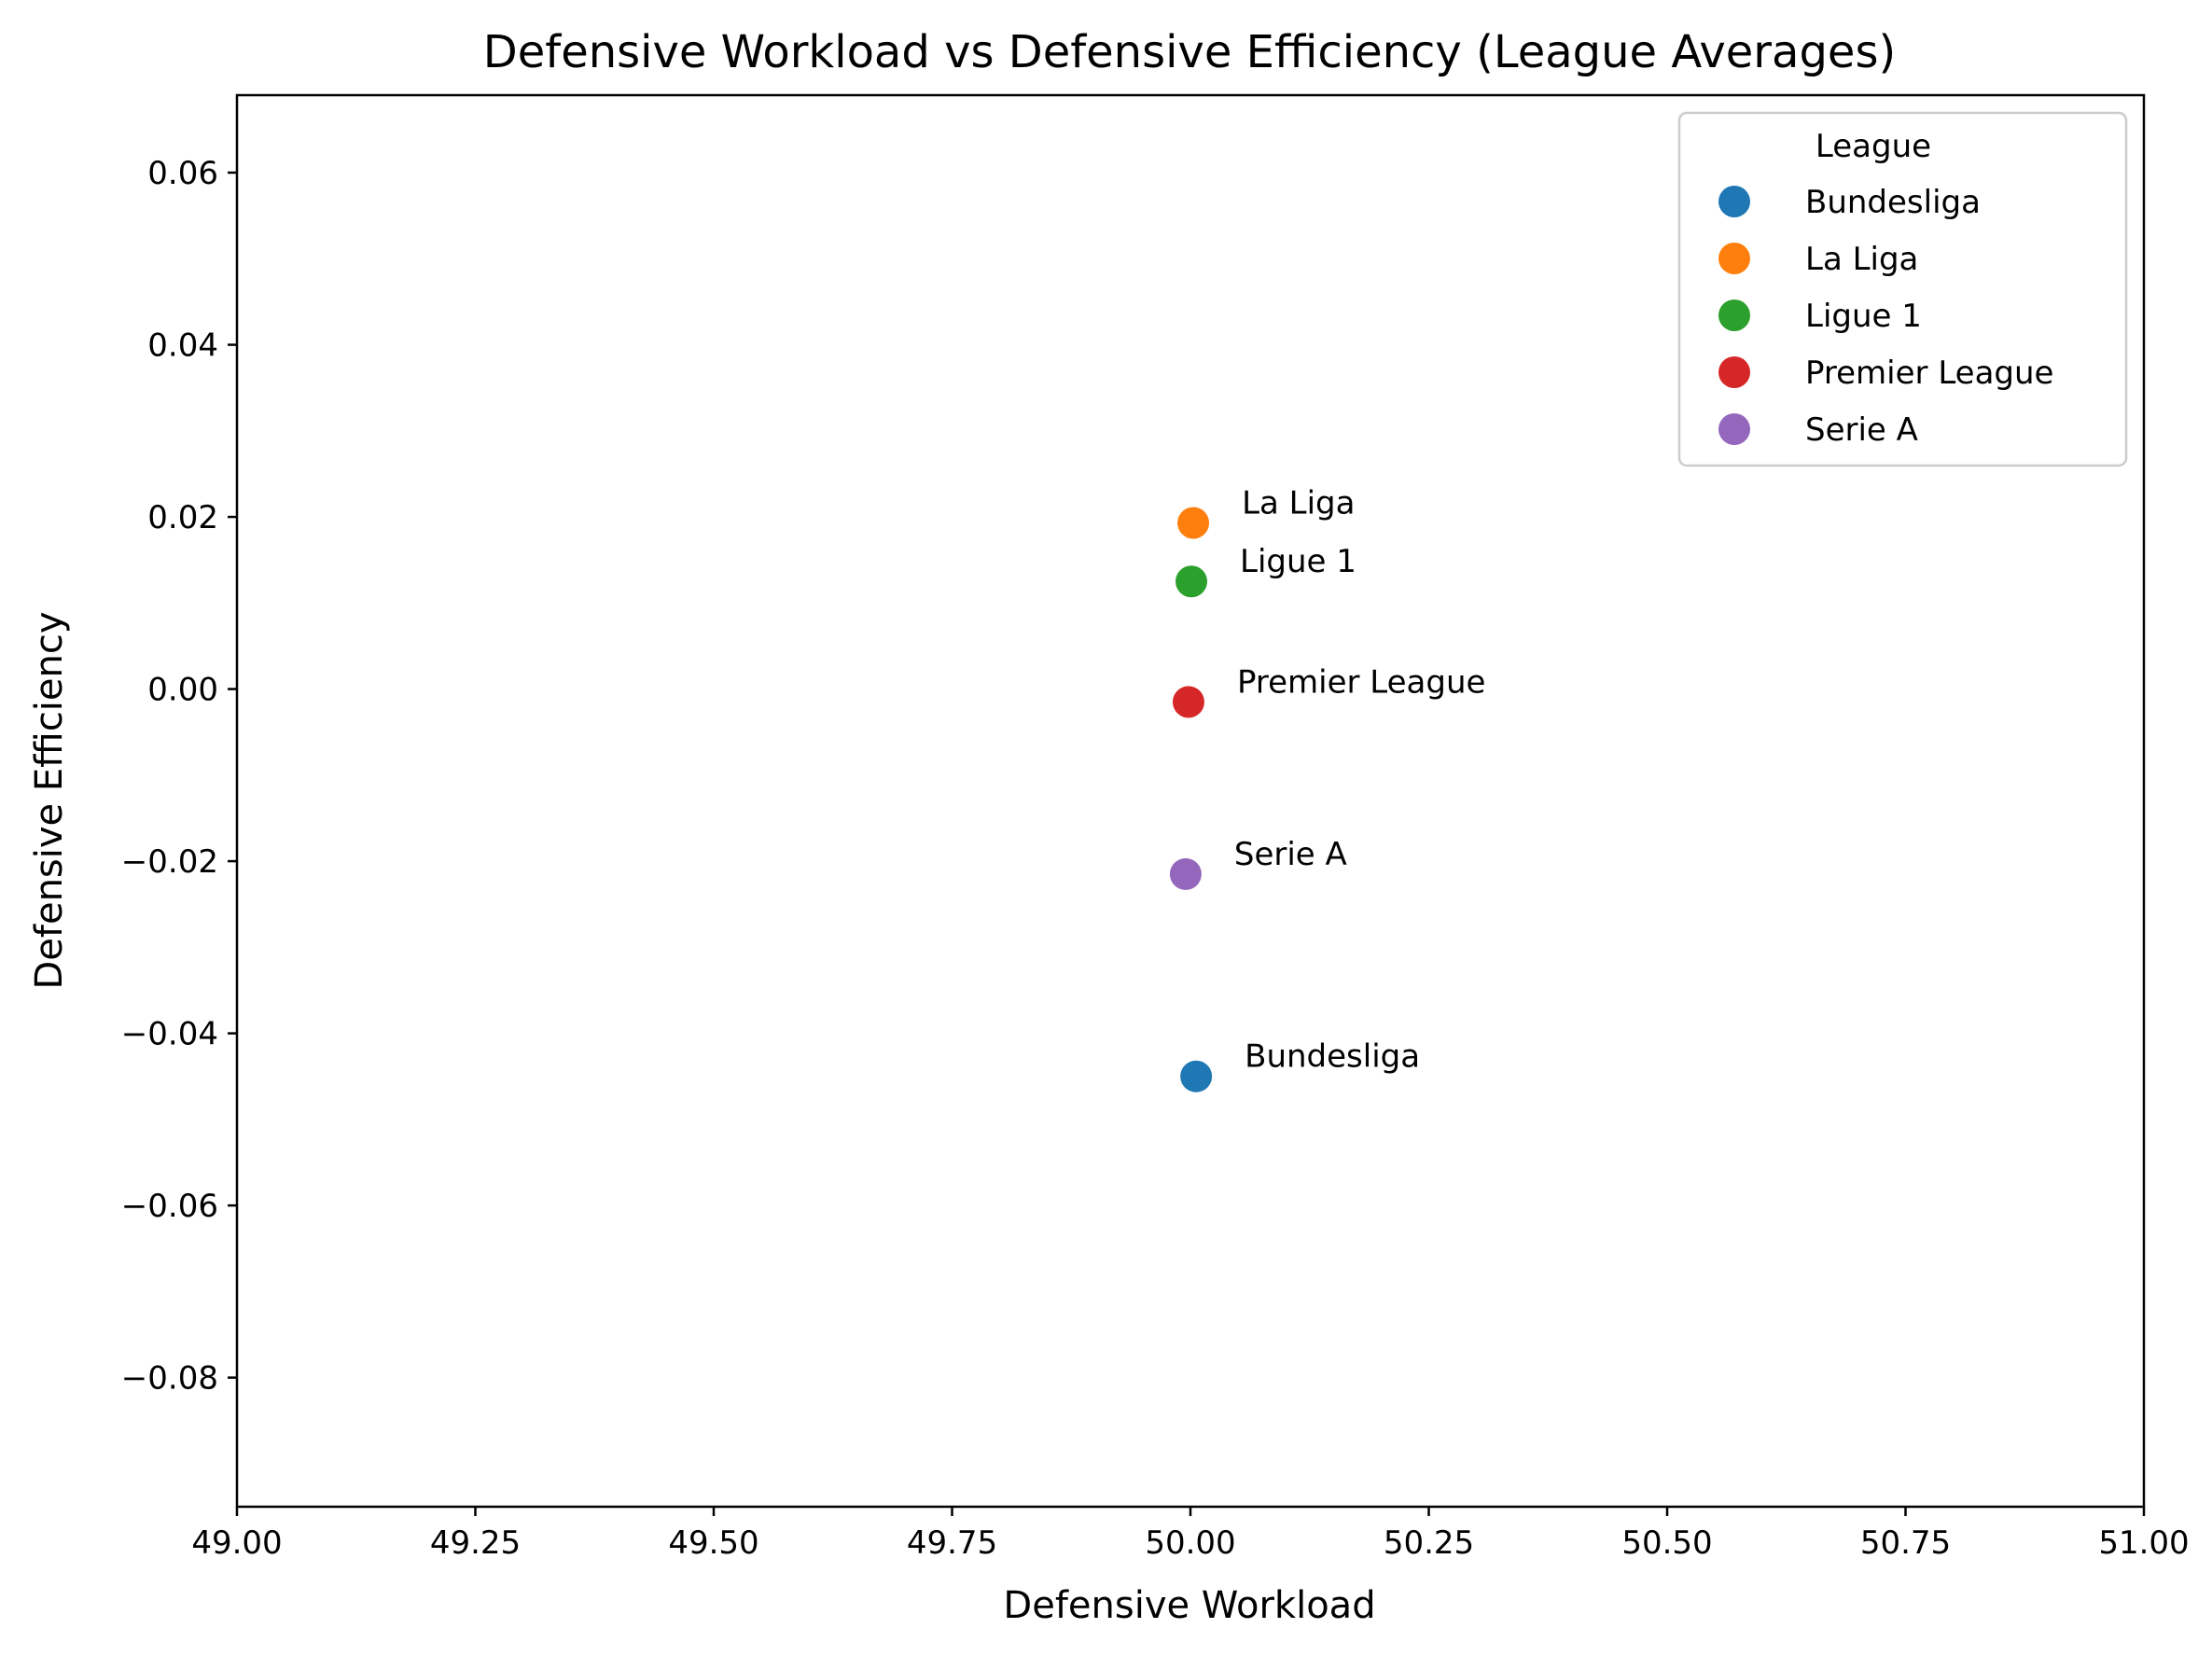 The image size is (2212, 1656). What do you see at coordinates (179, 776) in the screenshot?
I see `y-axis: 0.06 0.04 0.02 0.00 −0.02 −0.04 −0.06 −0.08` at bounding box center [179, 776].